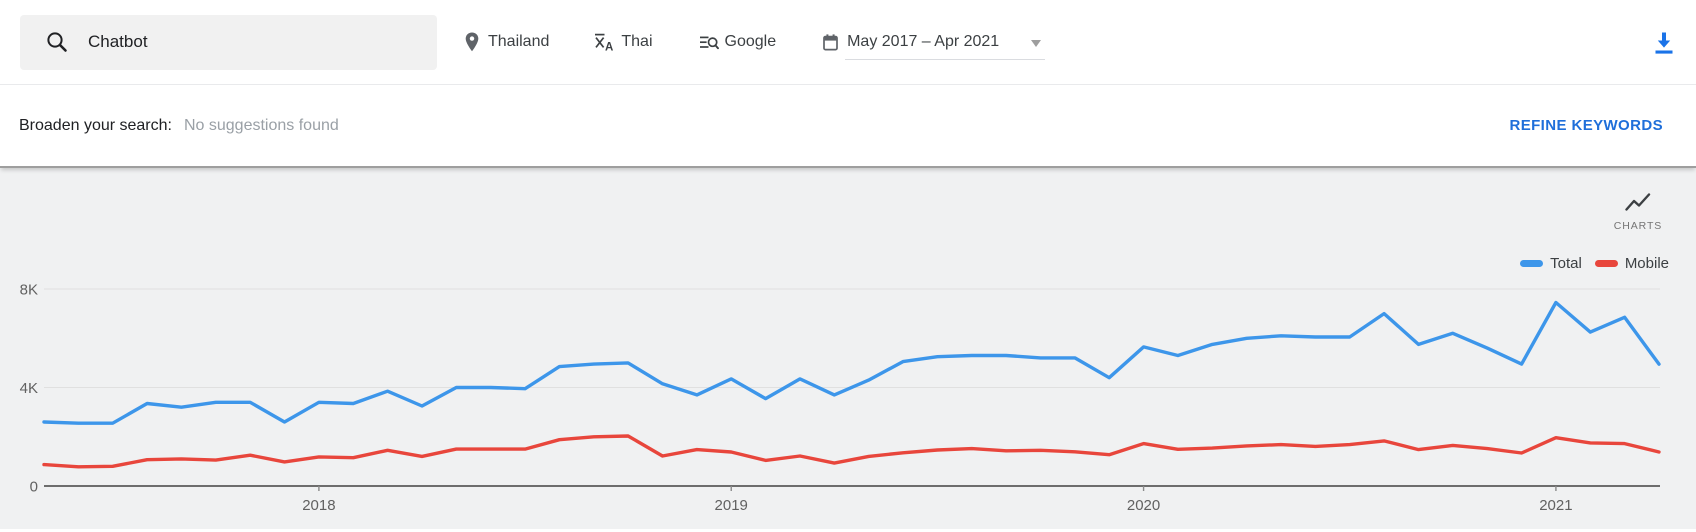 Image resolution: width=1696 pixels, height=532 pixels. I want to click on chart-legend: Total Mobile, so click(1594, 263).